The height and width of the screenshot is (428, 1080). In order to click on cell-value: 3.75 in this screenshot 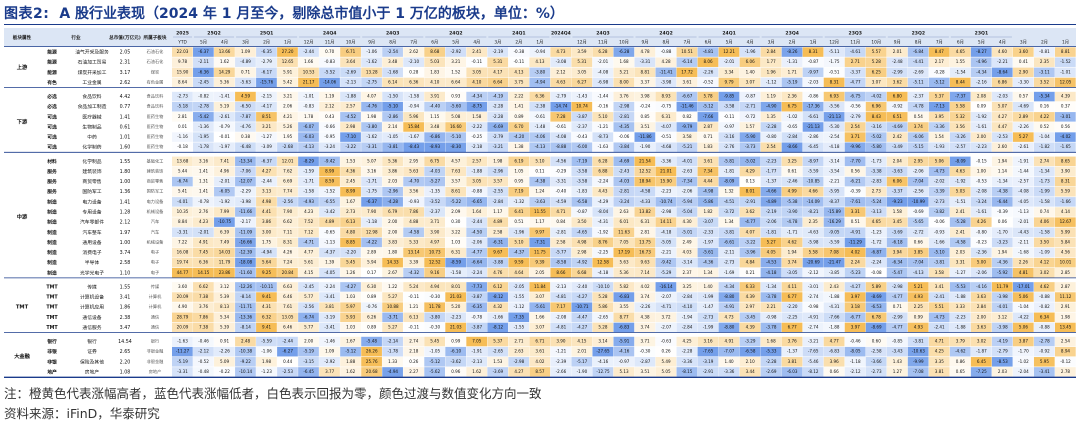, I will do `click(519, 81)`.